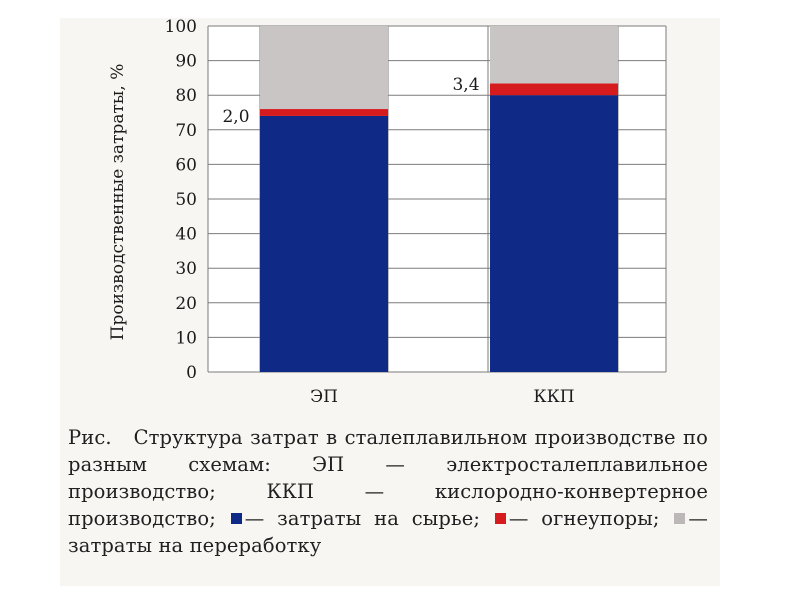 The image size is (800, 600). I want to click on x-axis-labels: ЭП ККП, so click(442, 397).